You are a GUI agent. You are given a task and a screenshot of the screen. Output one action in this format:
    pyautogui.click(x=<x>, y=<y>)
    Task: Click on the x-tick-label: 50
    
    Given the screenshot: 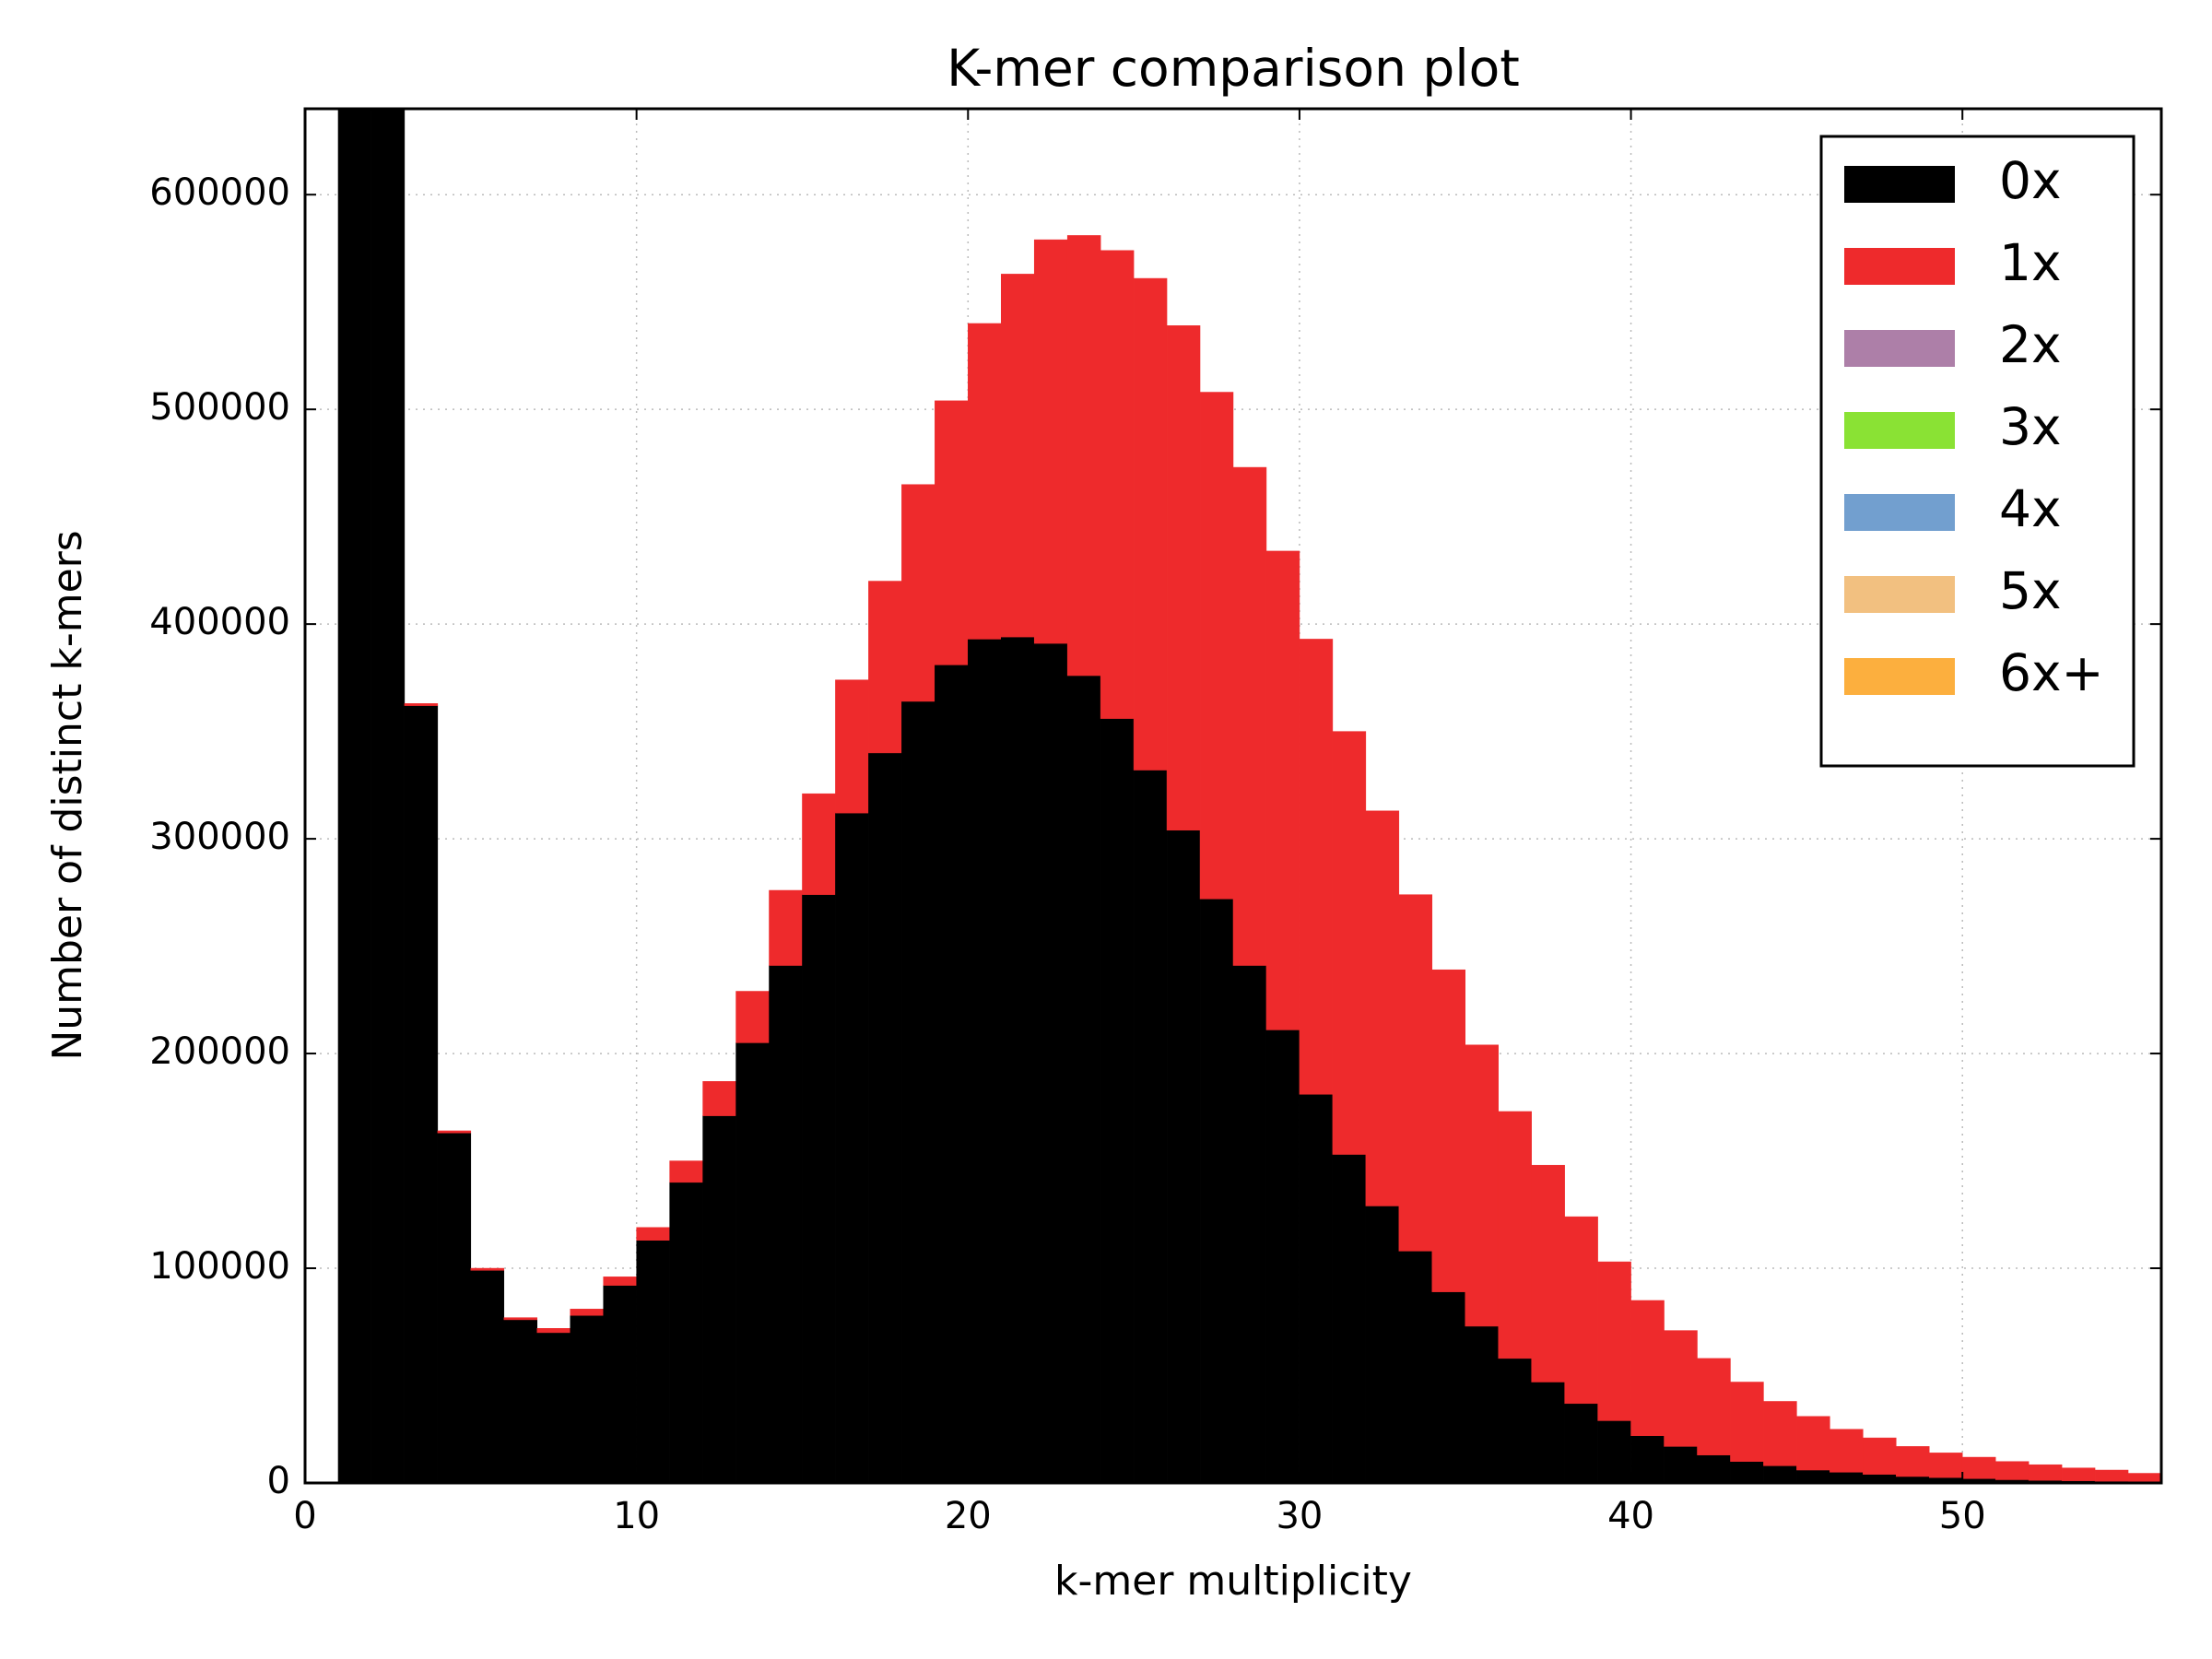 What is the action you would take?
    pyautogui.click(x=1962, y=1516)
    